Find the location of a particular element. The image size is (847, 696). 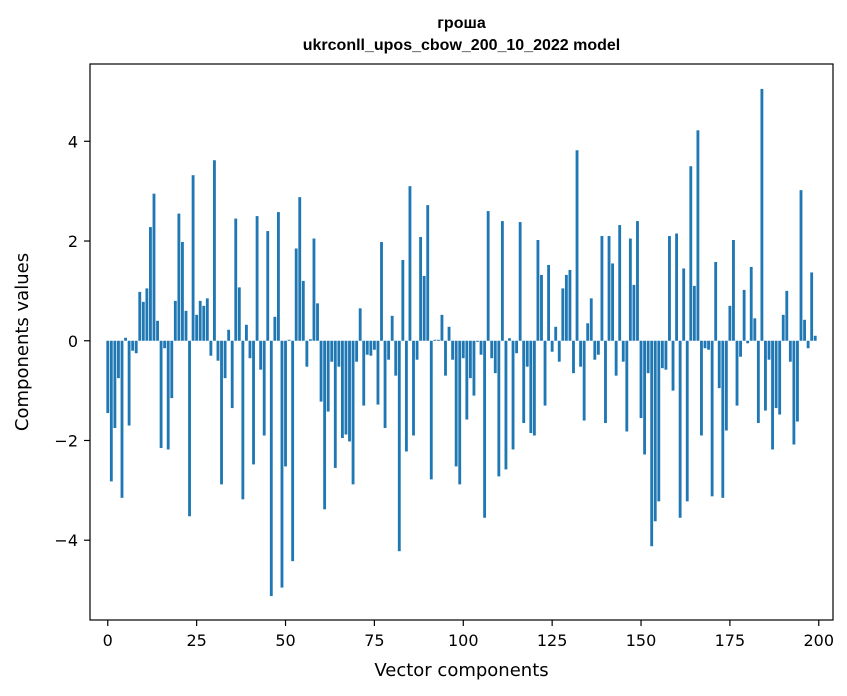

x-tick-label: 100 is located at coordinates (463, 640).